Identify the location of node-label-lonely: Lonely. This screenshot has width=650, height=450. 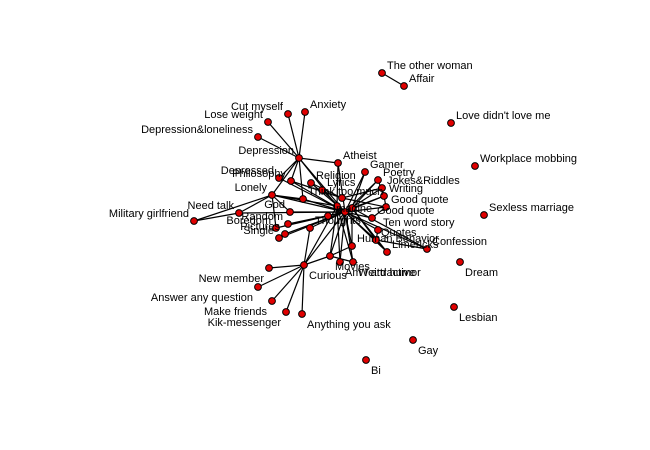
(251, 188).